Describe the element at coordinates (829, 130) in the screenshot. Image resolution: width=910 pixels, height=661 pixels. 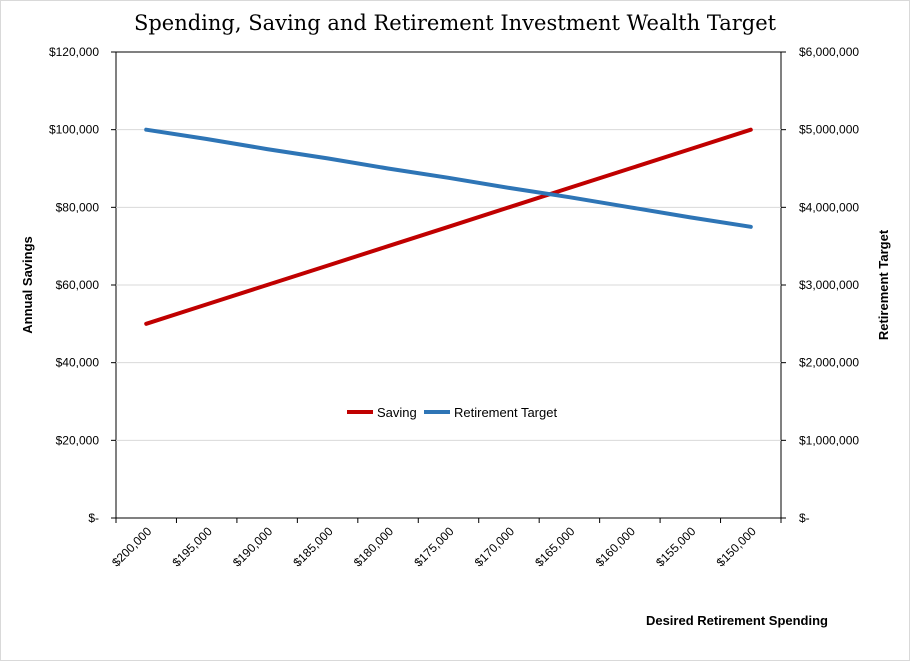
I see `y2-tick-label: $5,000,000` at that location.